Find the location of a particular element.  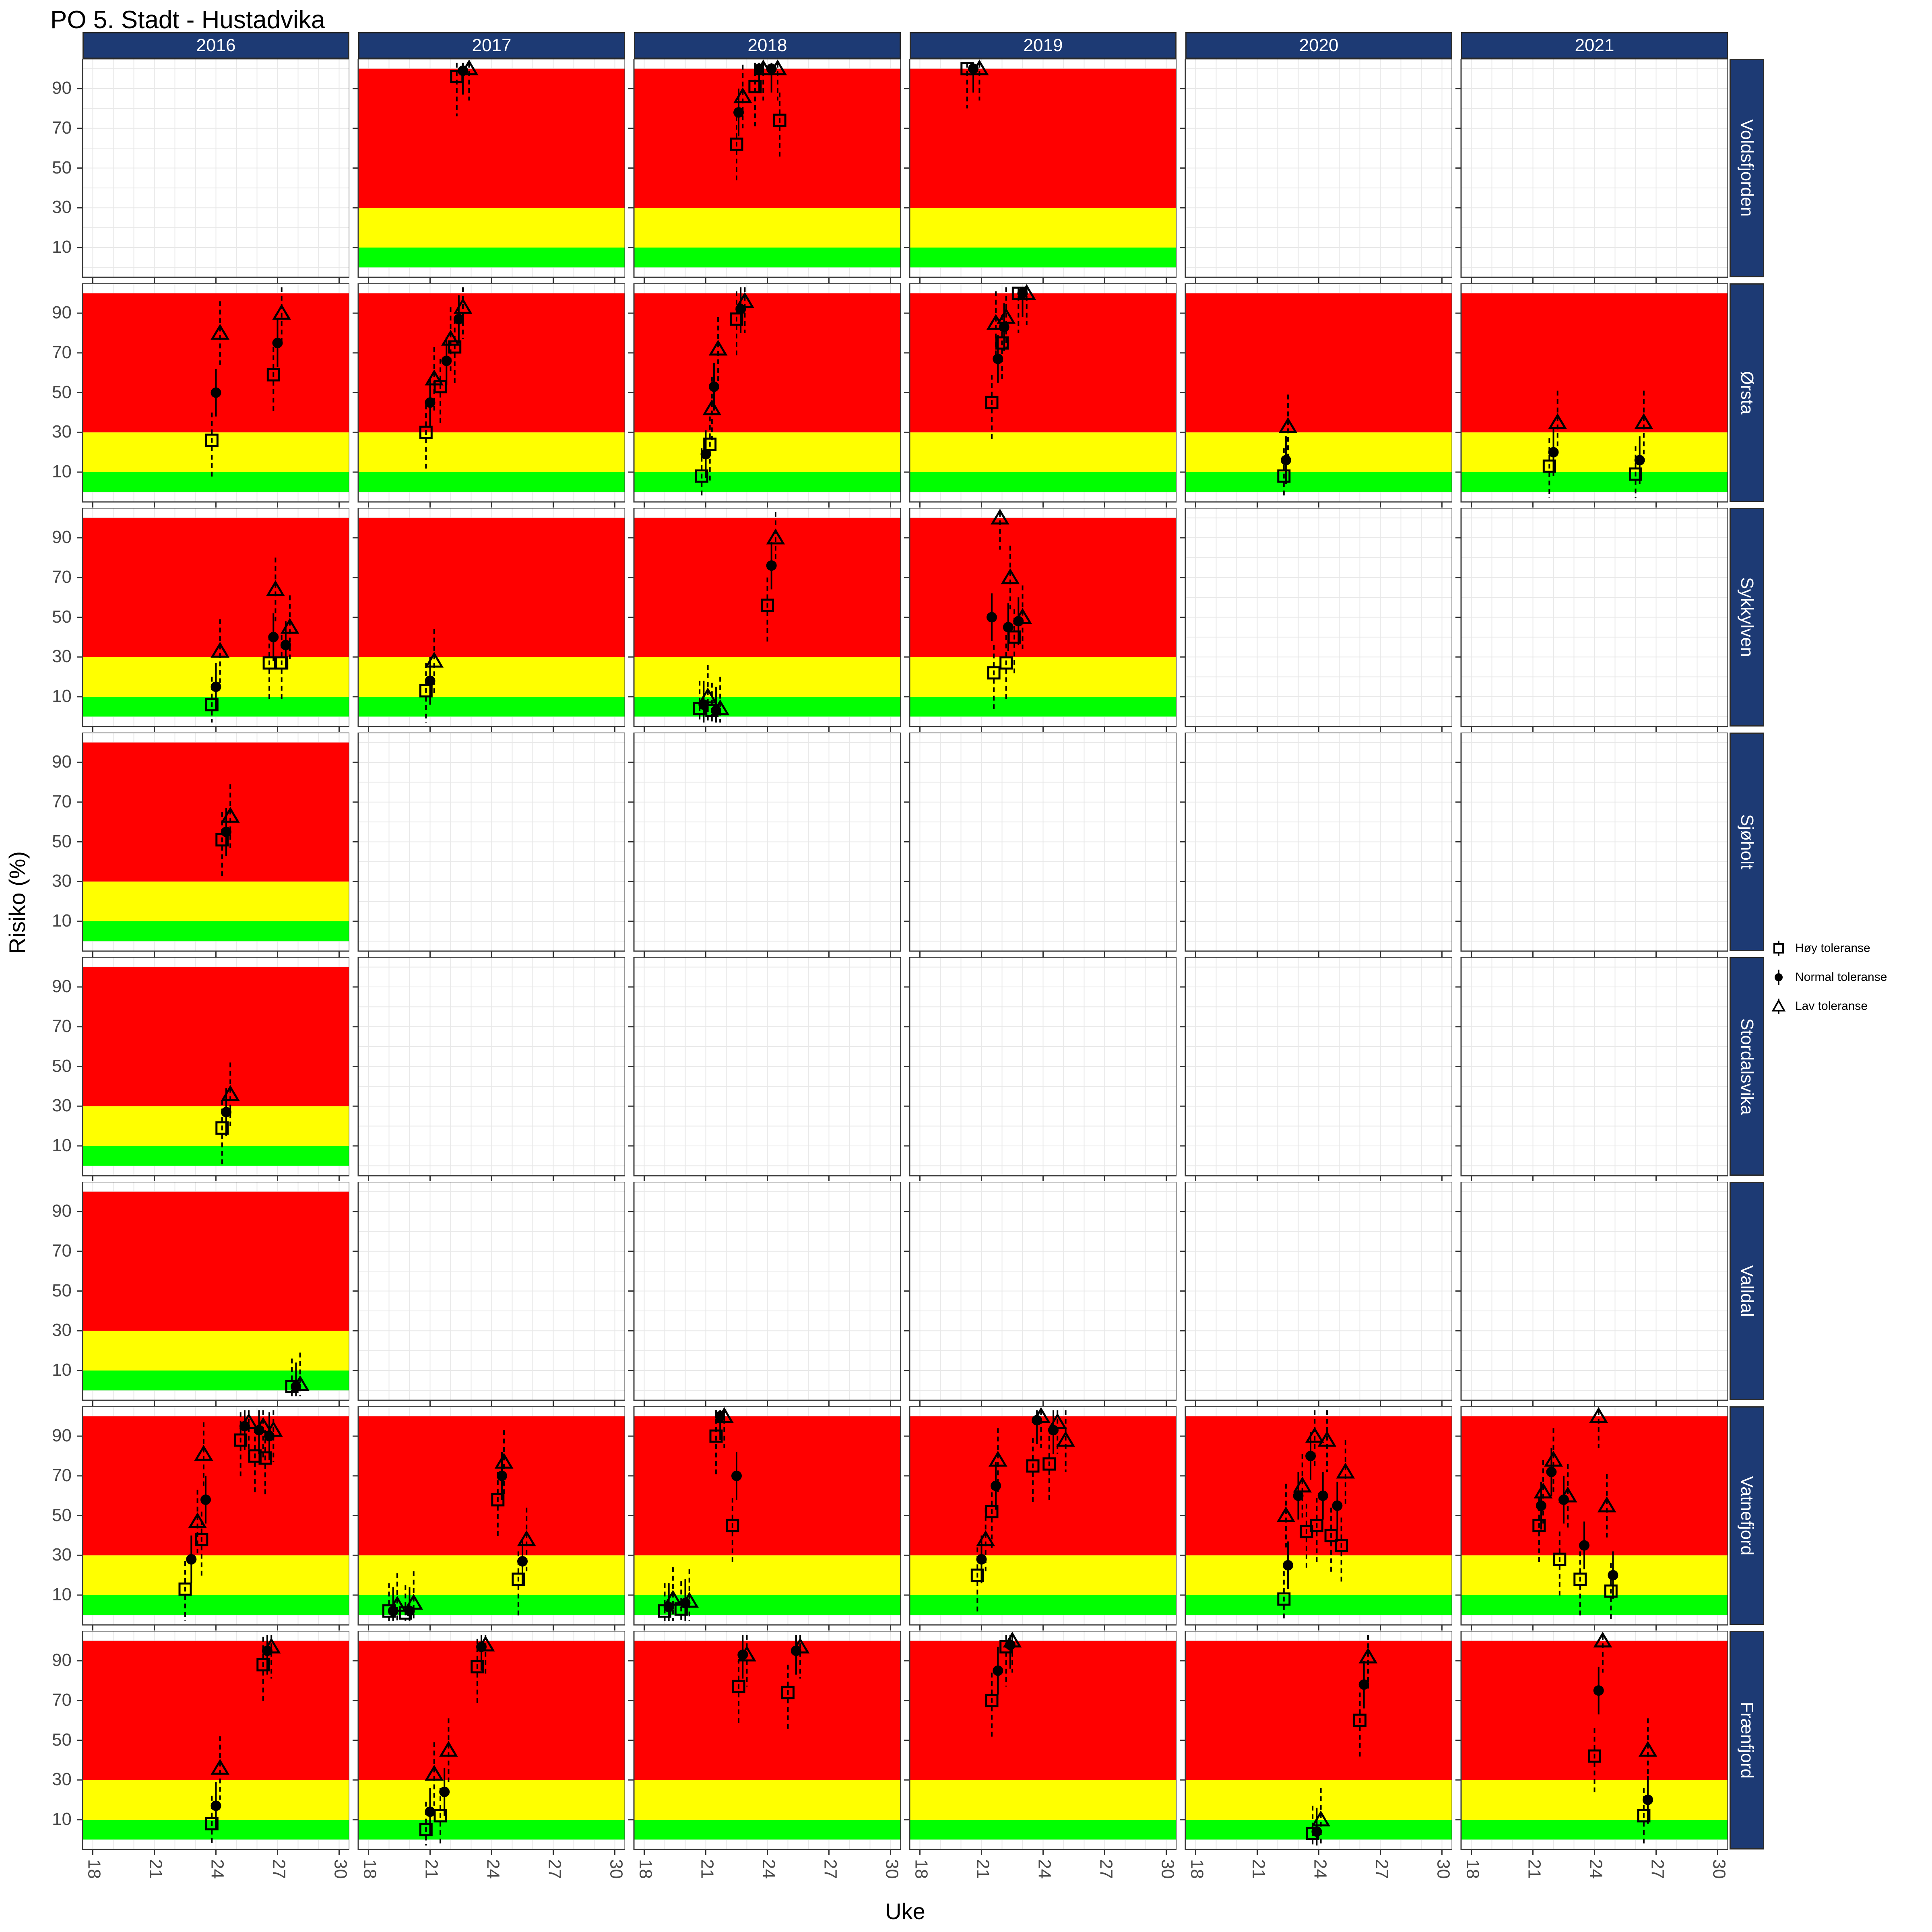

panel-Vatnefjord-2017 is located at coordinates (487, 1520).